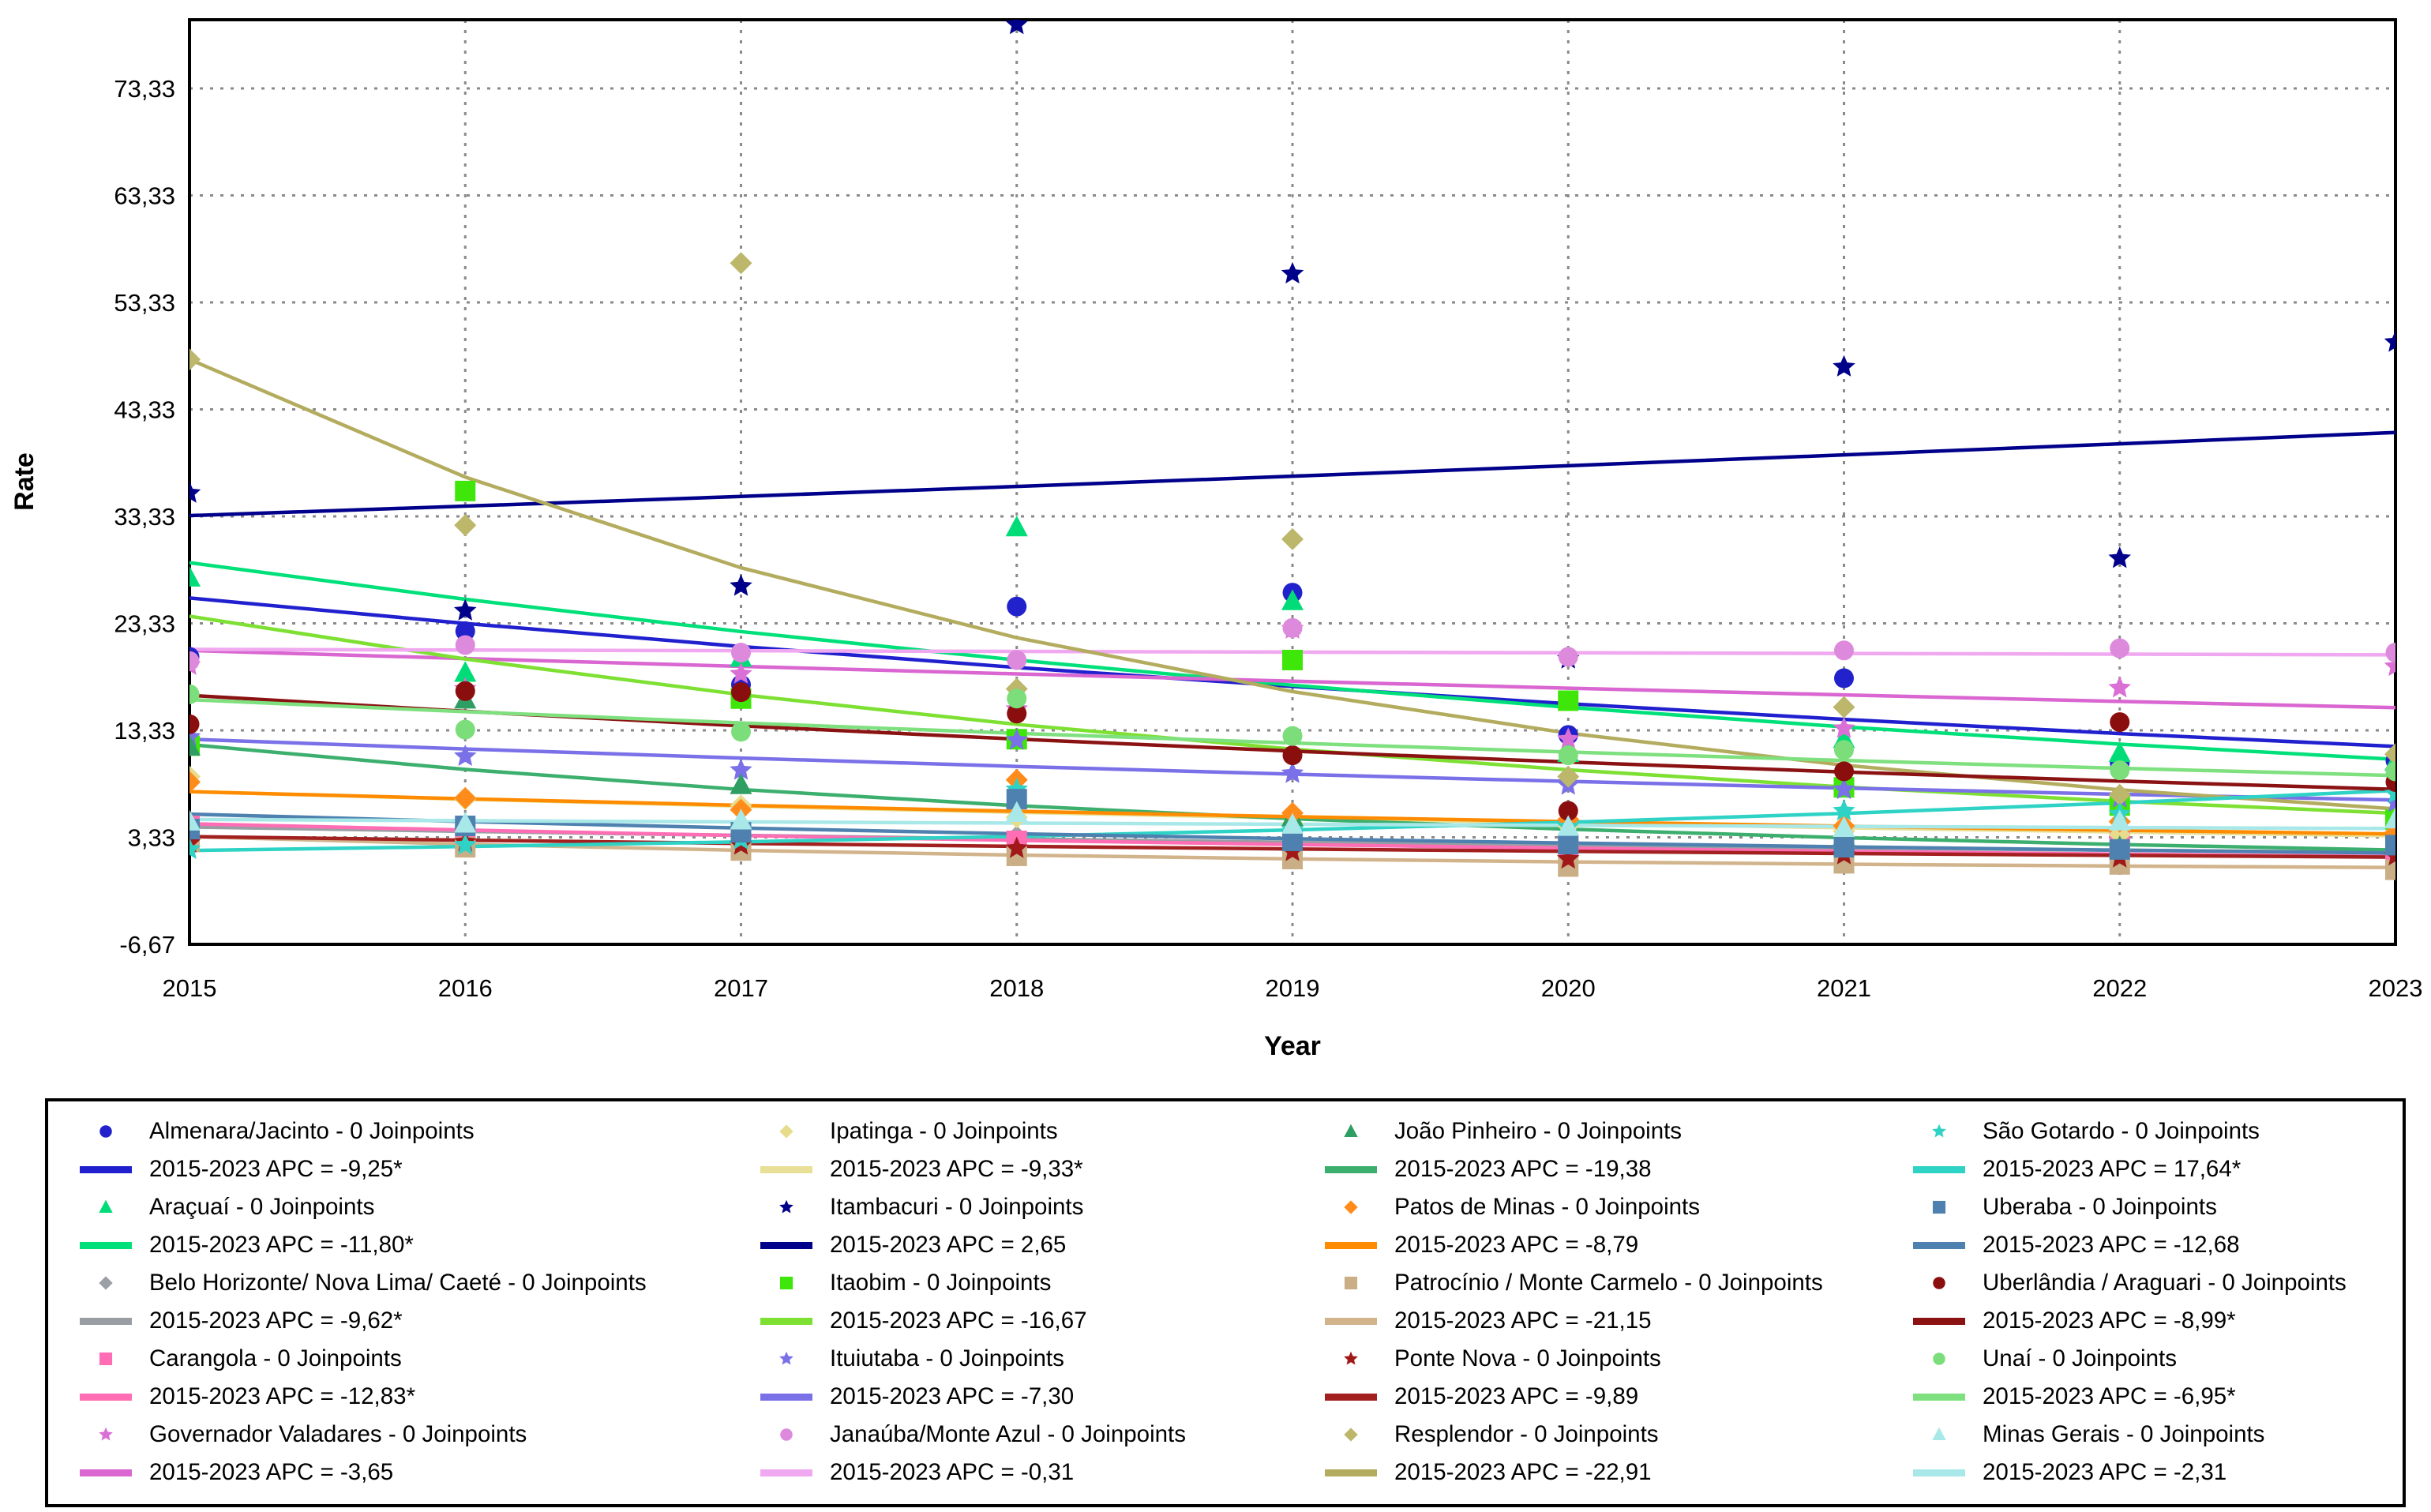 The image size is (2431, 1512). I want to click on y-tick-label: 73,33, so click(144, 89).